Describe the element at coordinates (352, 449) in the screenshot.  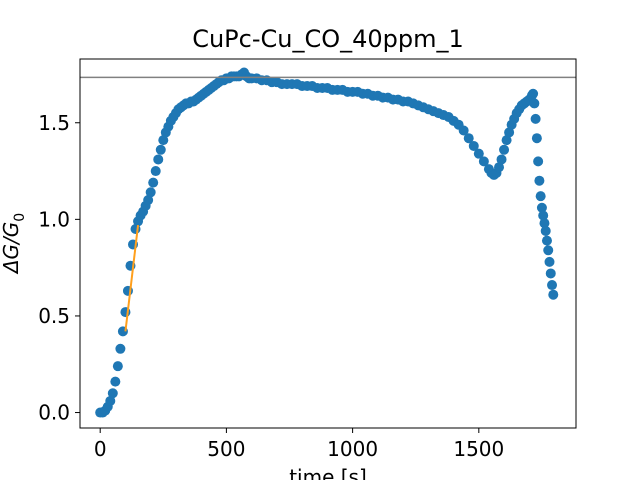
I see `x-tick-label-2: 1000` at that location.